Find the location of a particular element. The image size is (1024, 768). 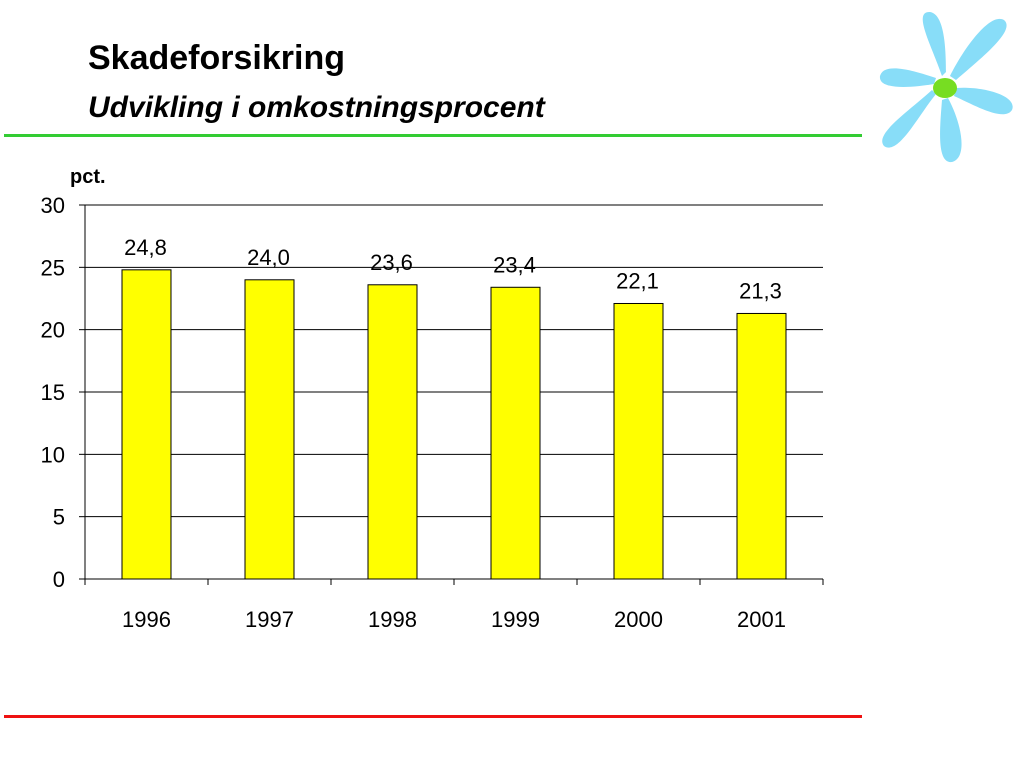

y-tick-label: 20 is located at coordinates (53, 330).